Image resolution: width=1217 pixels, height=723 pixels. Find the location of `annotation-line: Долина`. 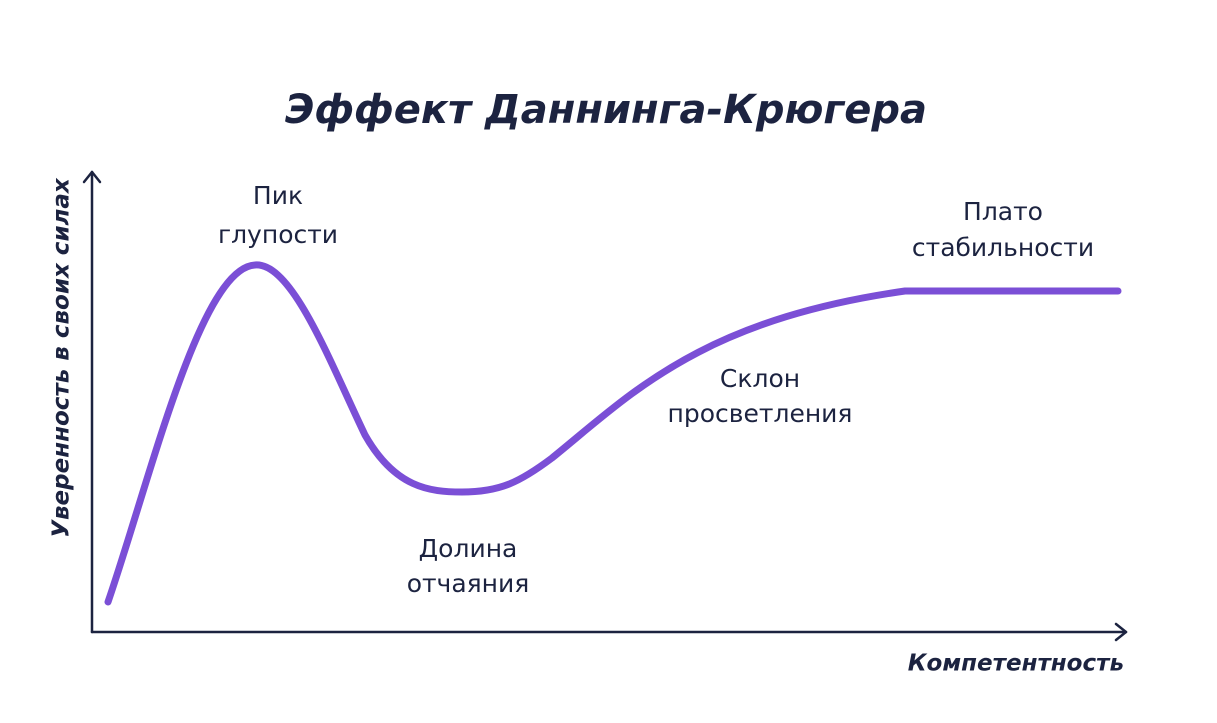

annotation-line: Долина is located at coordinates (468, 548).